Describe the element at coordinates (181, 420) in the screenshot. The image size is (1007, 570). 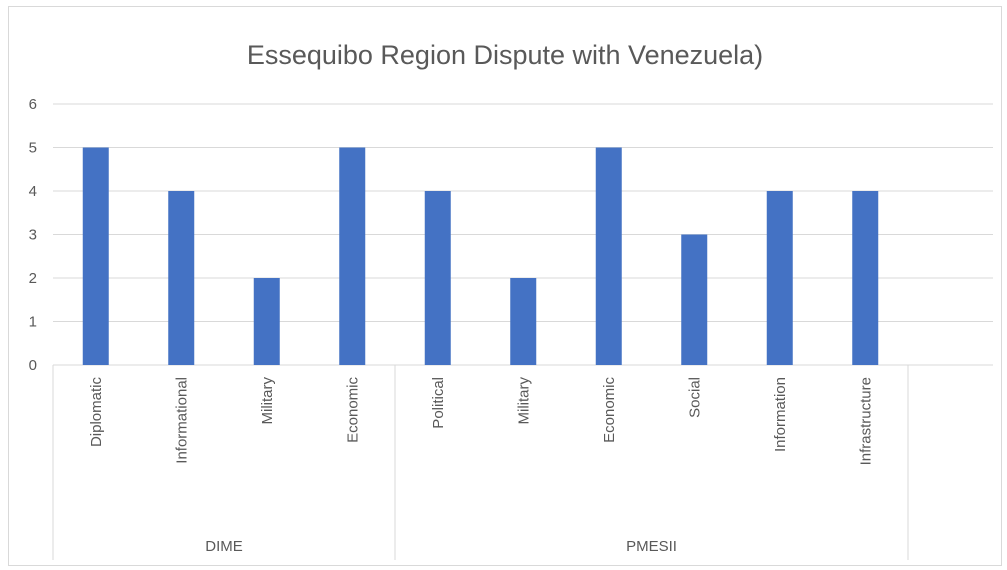
I see `x-category-label: Informational` at that location.